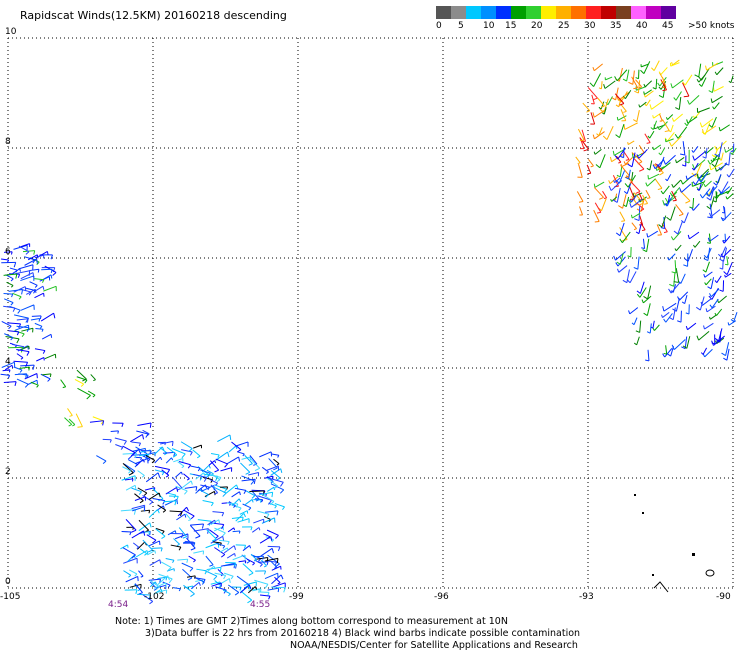 The height and width of the screenshot is (651, 740). I want to click on y-tick-label: 6, so click(8, 252).